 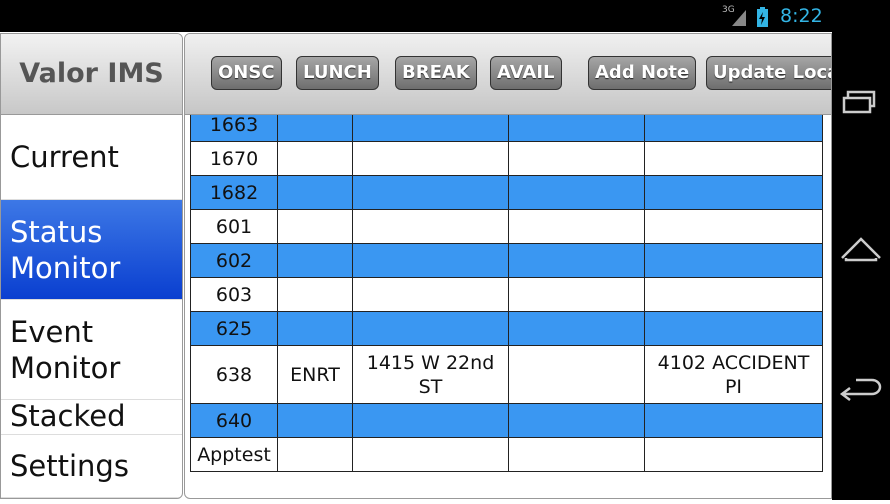 What do you see at coordinates (768, 73) in the screenshot?
I see `toolbar-button: Update Loca` at bounding box center [768, 73].